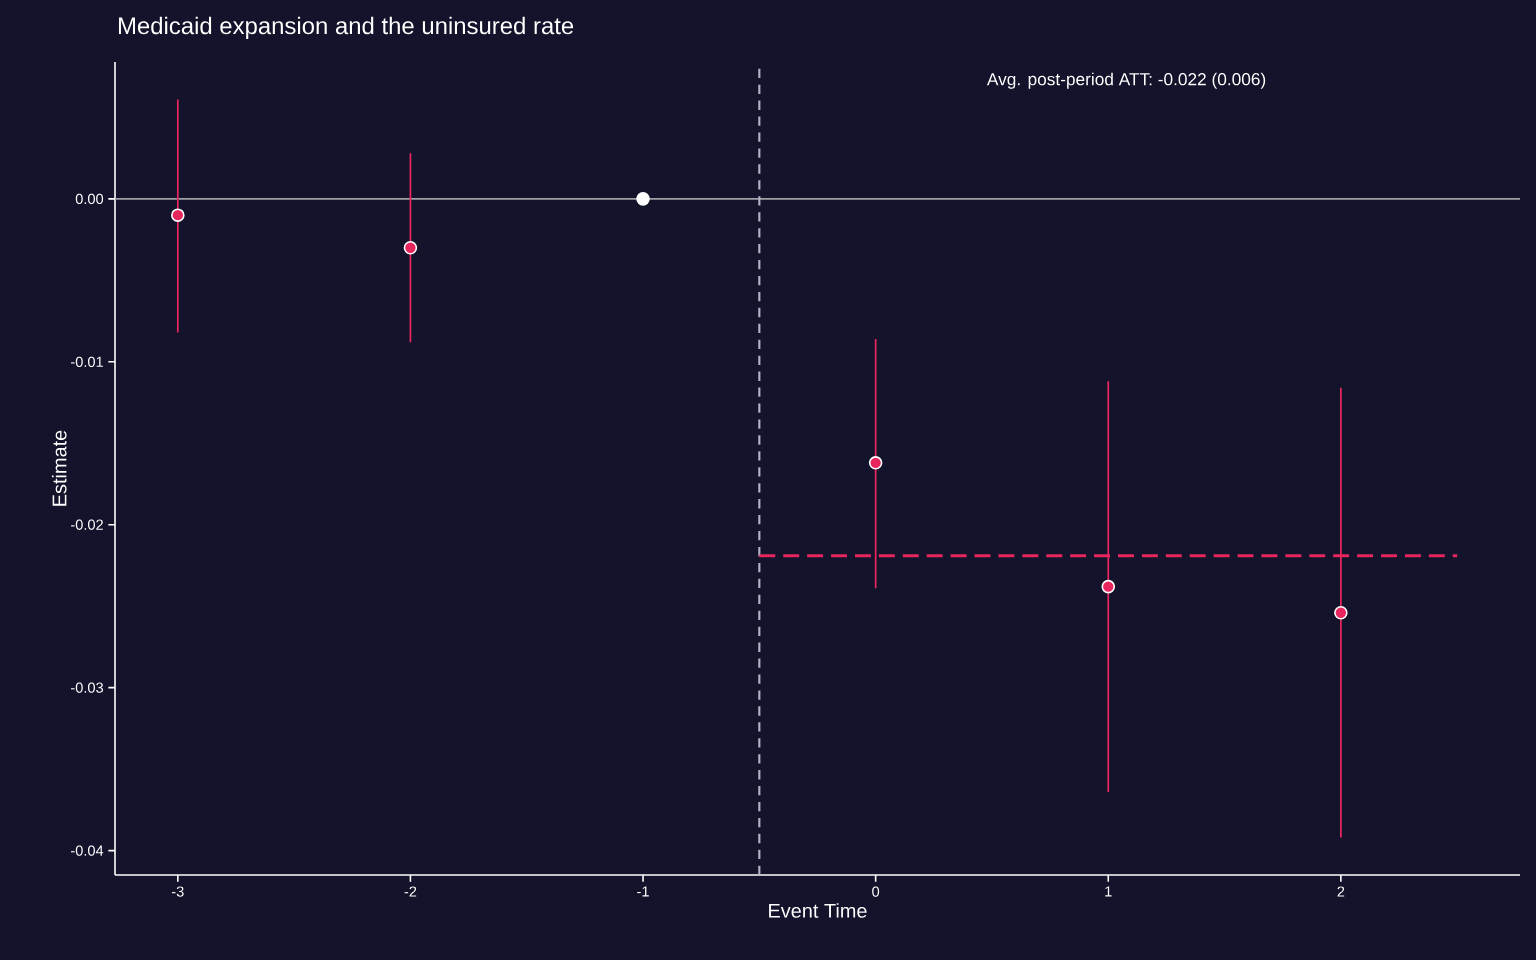  I want to click on y-axis-title: Estimate, so click(59, 468).